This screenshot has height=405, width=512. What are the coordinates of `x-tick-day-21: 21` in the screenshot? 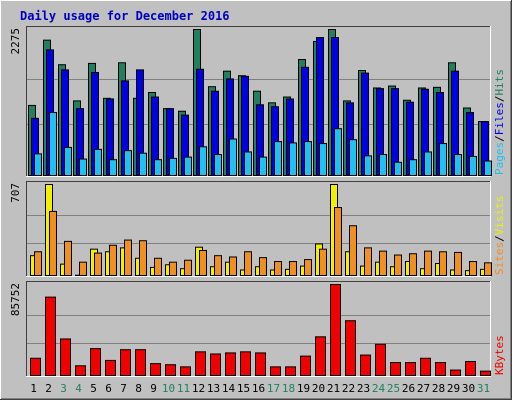 It's located at (333, 388).